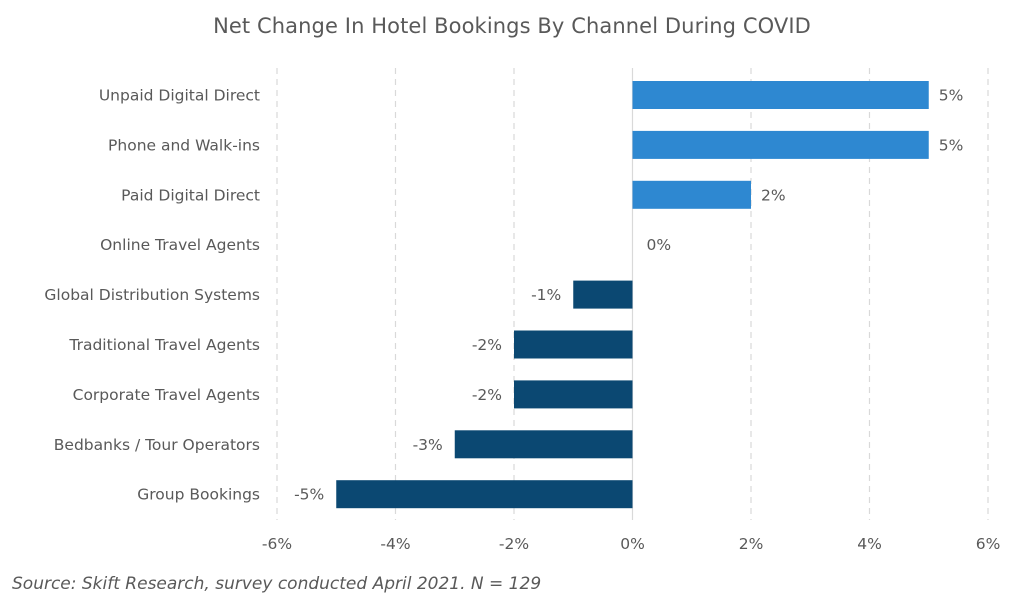 This screenshot has height=611, width=1024. Describe the element at coordinates (309, 495) in the screenshot. I see `data-label: -5%` at that location.